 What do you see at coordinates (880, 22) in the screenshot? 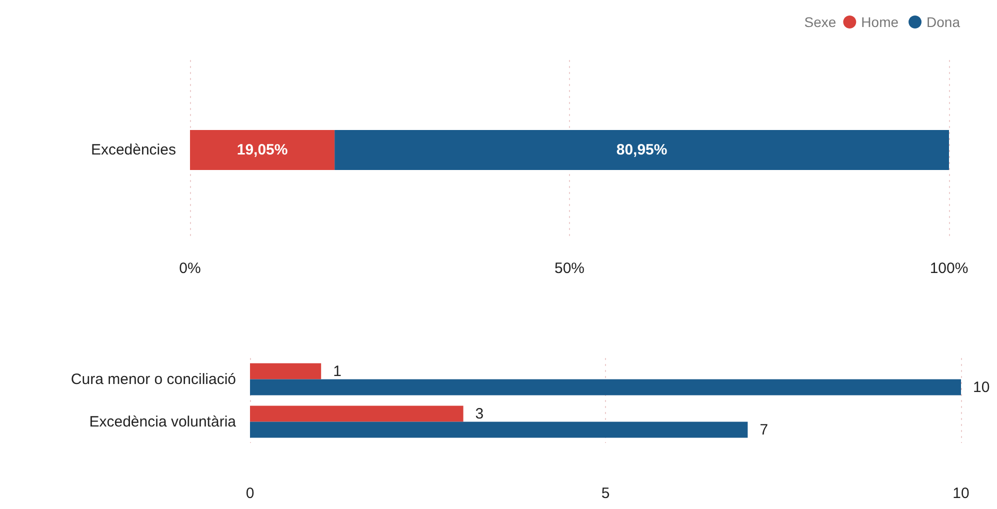
I see `legend-label: Home` at bounding box center [880, 22].